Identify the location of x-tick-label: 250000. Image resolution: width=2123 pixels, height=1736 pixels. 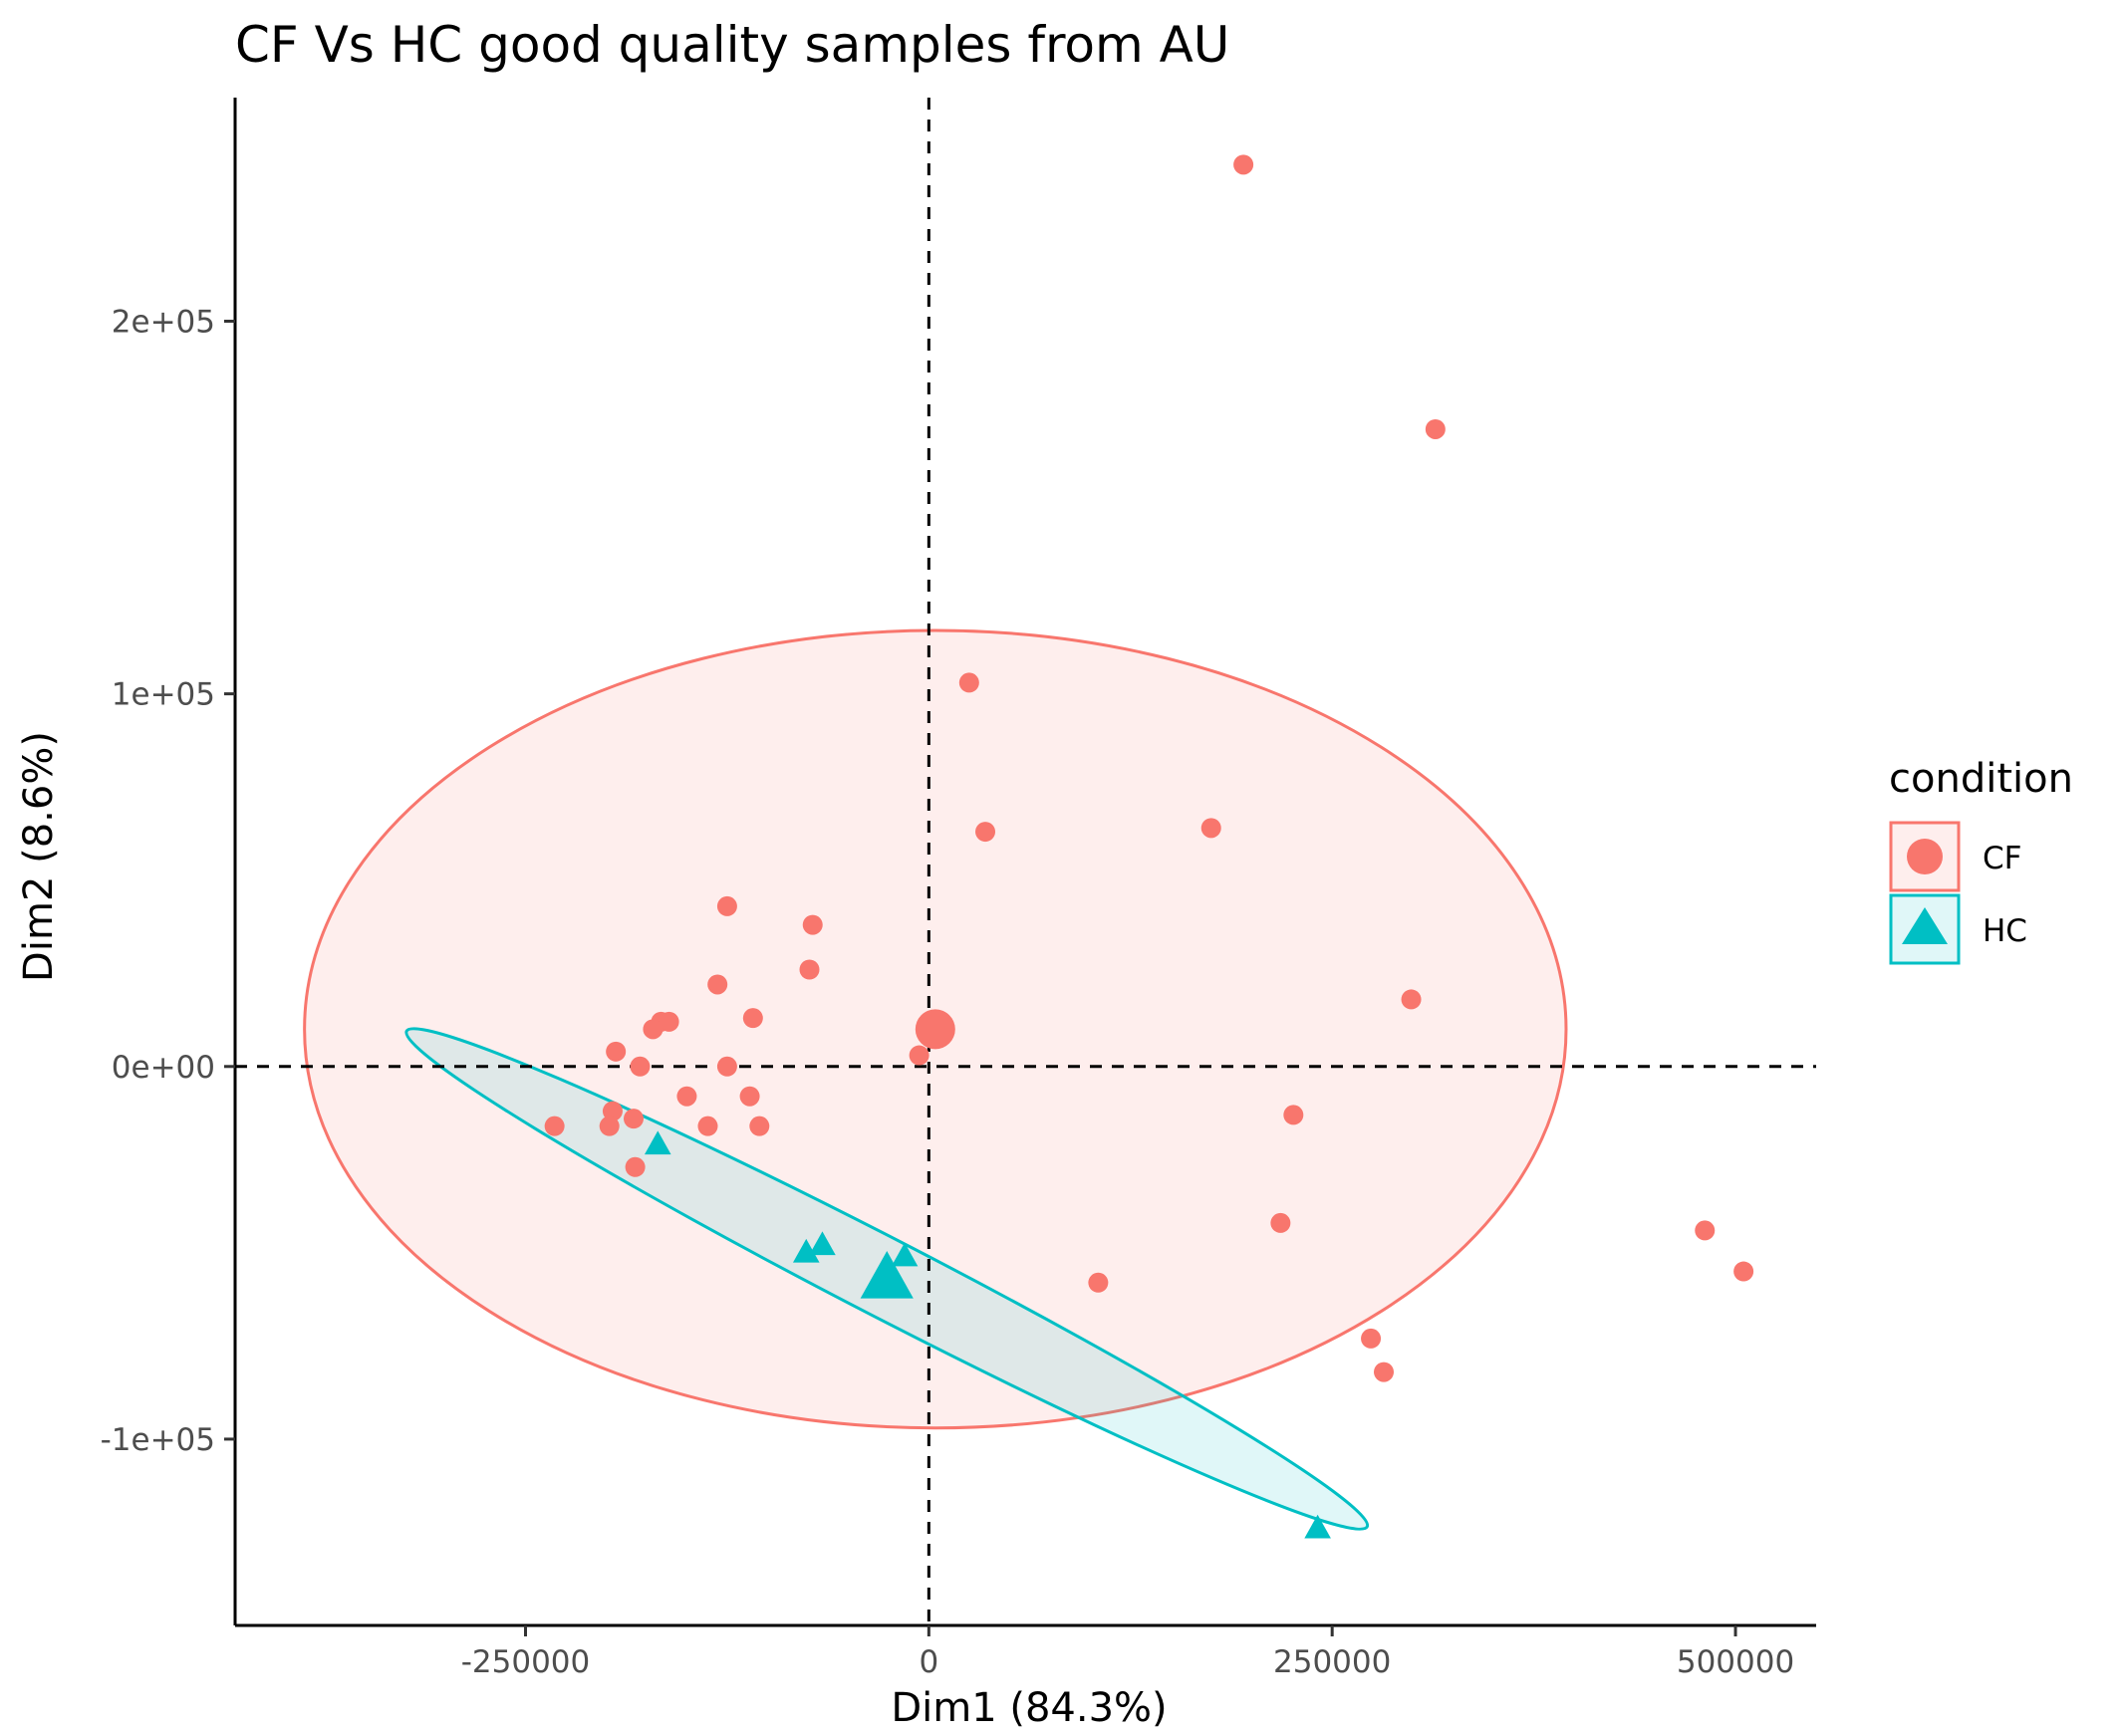
(1332, 1662).